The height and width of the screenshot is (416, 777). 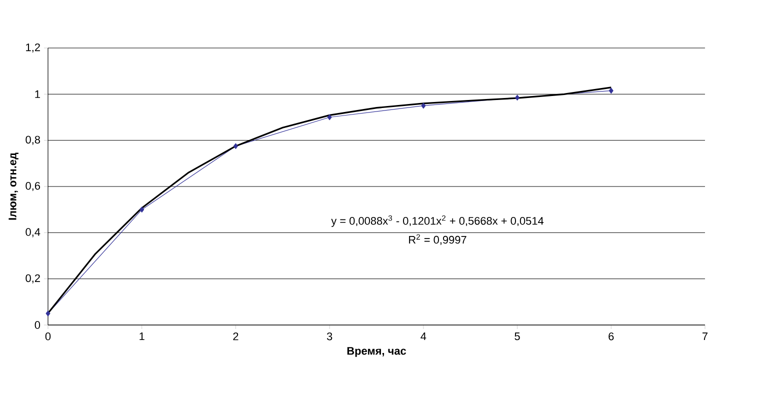 What do you see at coordinates (423, 336) in the screenshot?
I see `x-tick-label: 4` at bounding box center [423, 336].